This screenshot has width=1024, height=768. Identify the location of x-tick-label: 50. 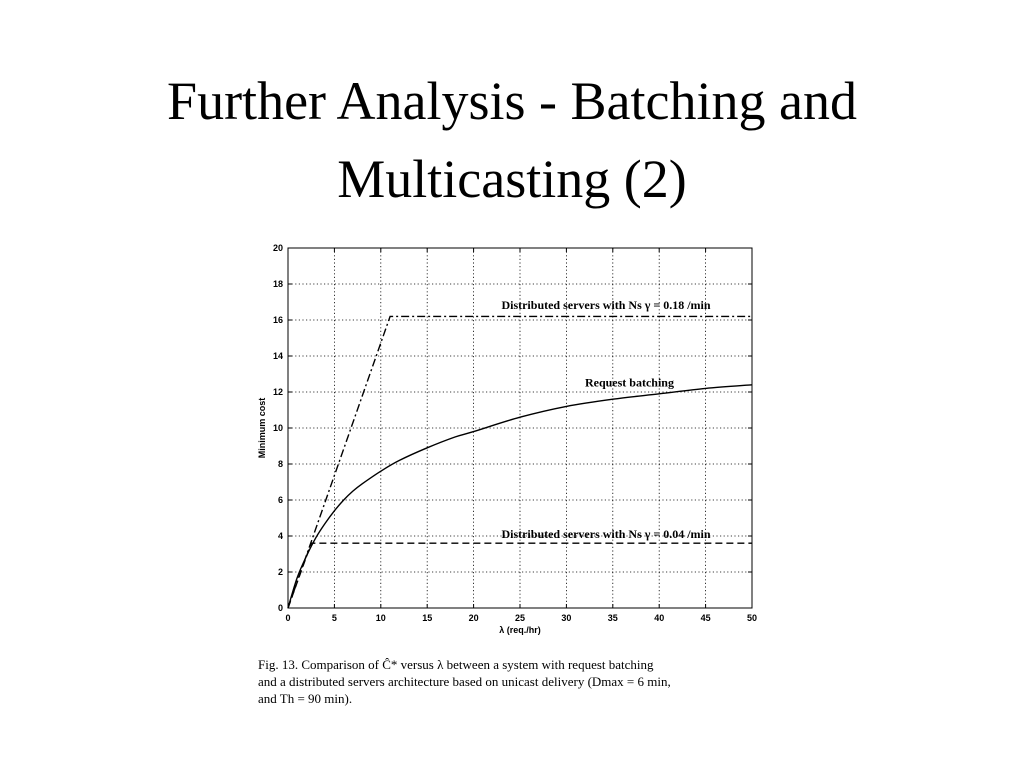
(752, 618).